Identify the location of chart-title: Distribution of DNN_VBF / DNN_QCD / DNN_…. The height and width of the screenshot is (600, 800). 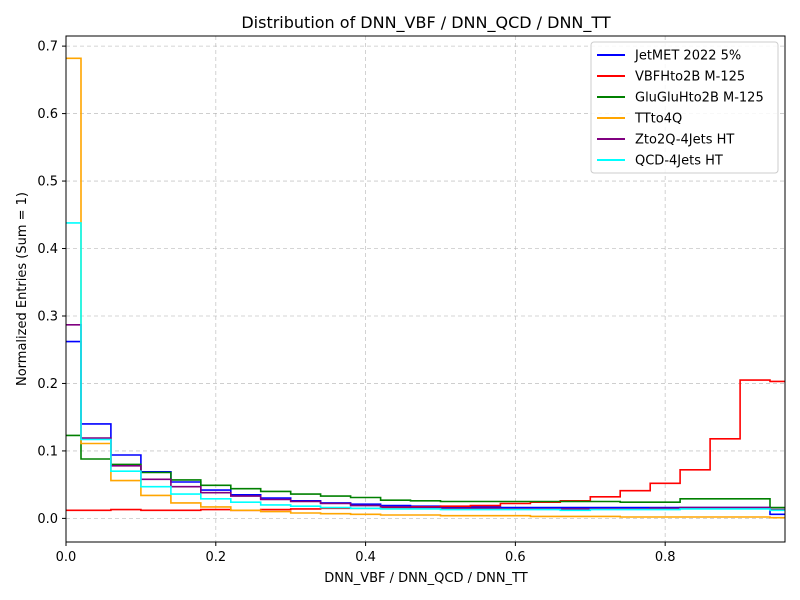
(426, 23).